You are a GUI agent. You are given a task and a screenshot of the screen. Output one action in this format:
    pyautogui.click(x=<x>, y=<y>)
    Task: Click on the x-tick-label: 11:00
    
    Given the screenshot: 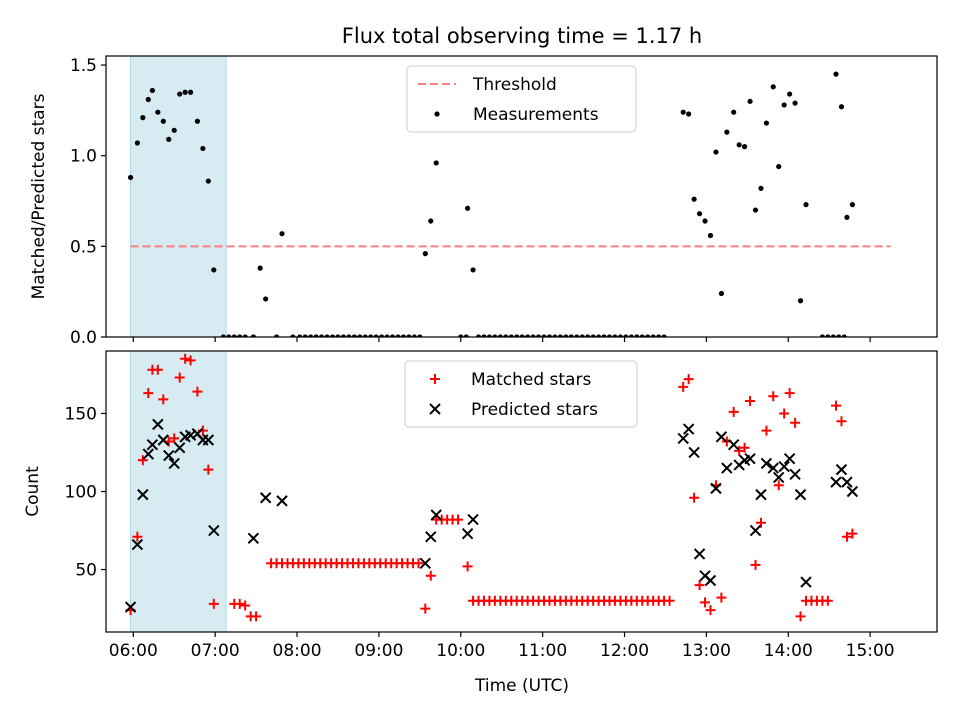 What is the action you would take?
    pyautogui.click(x=542, y=651)
    